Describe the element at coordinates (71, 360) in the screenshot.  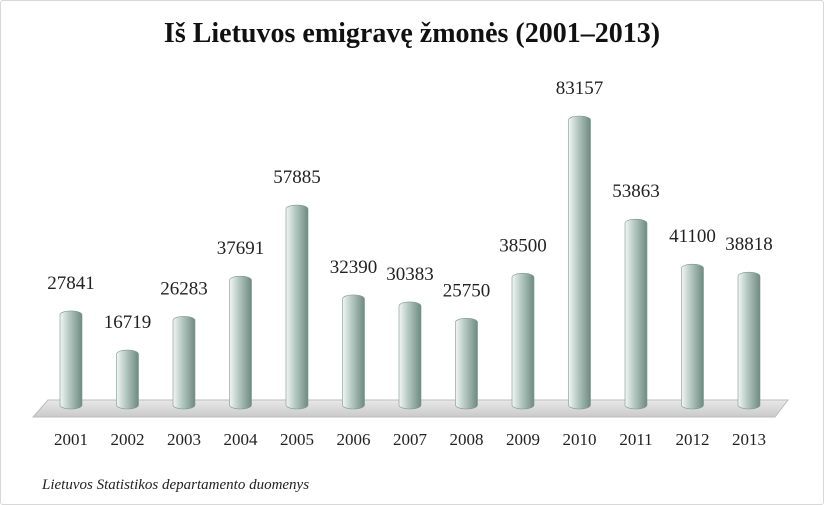
I see `bar-2001` at that location.